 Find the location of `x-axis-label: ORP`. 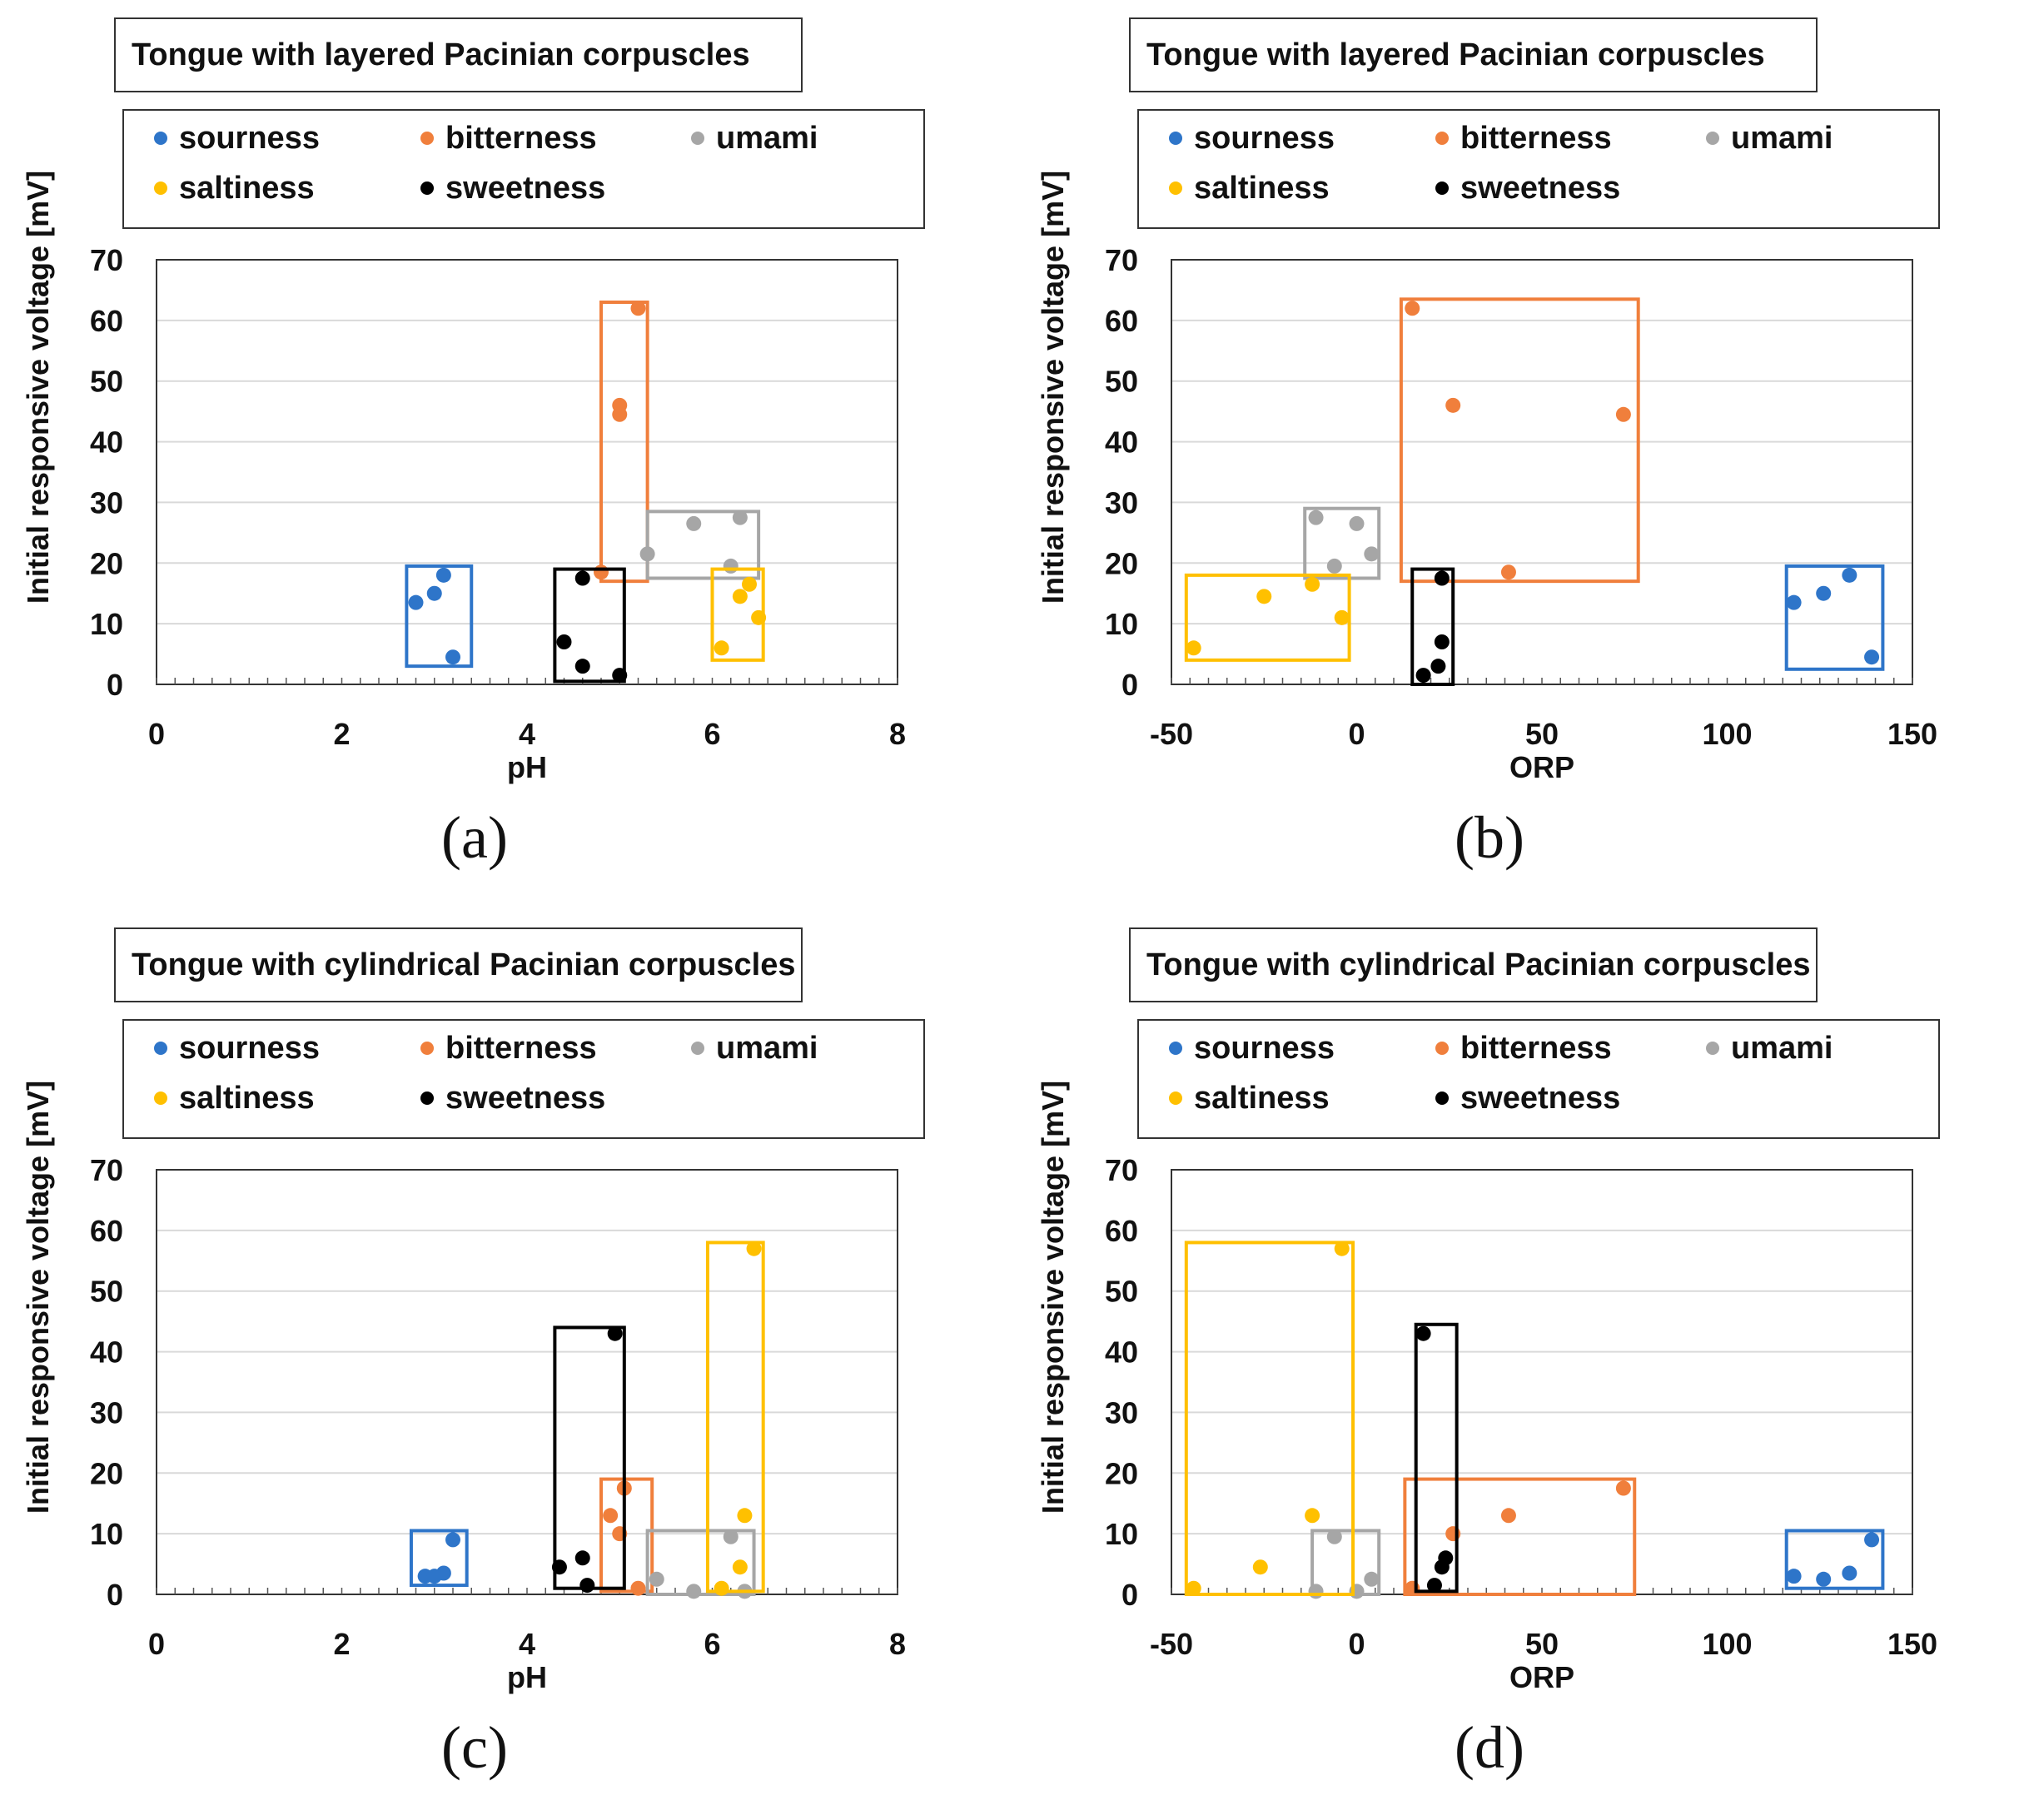

x-axis-label: ORP is located at coordinates (1541, 1677).